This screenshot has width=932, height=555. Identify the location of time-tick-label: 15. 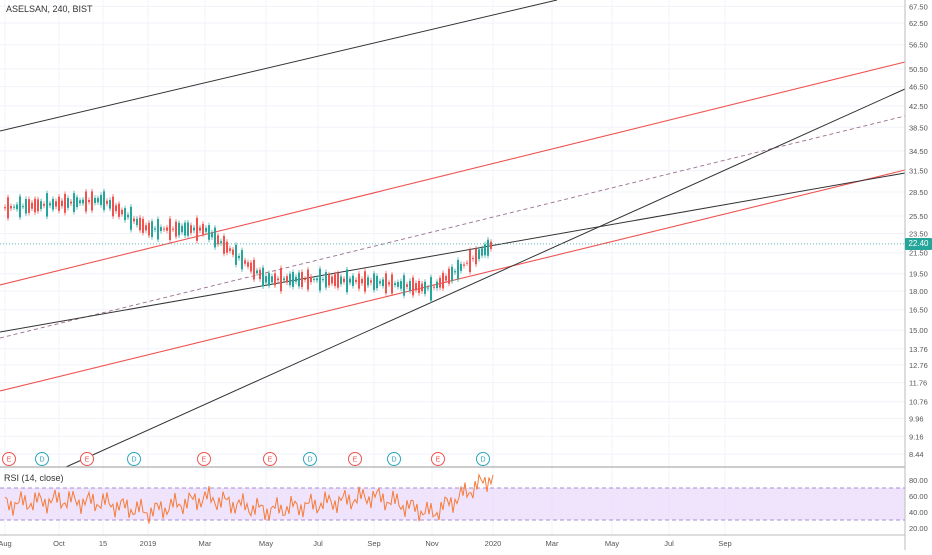
(103, 543).